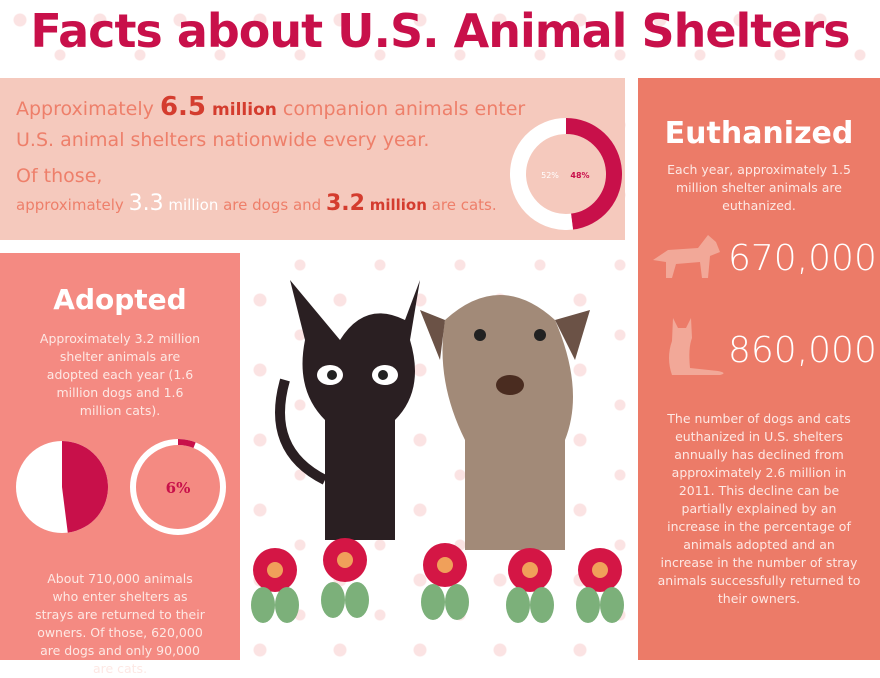 The height and width of the screenshot is (678, 880). Describe the element at coordinates (440, 31) in the screenshot. I see `page-title: Facts about U.S. Animal Shelters` at that location.